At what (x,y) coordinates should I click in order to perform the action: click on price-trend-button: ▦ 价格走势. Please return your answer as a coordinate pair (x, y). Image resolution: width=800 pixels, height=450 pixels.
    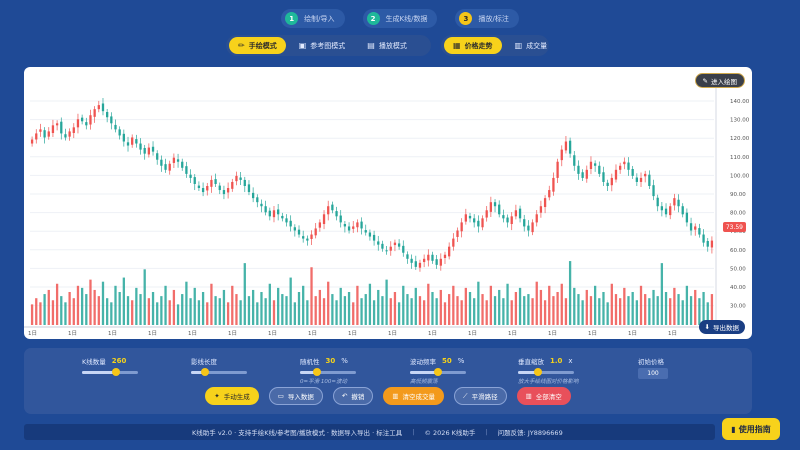
    Looking at the image, I should click on (473, 45).